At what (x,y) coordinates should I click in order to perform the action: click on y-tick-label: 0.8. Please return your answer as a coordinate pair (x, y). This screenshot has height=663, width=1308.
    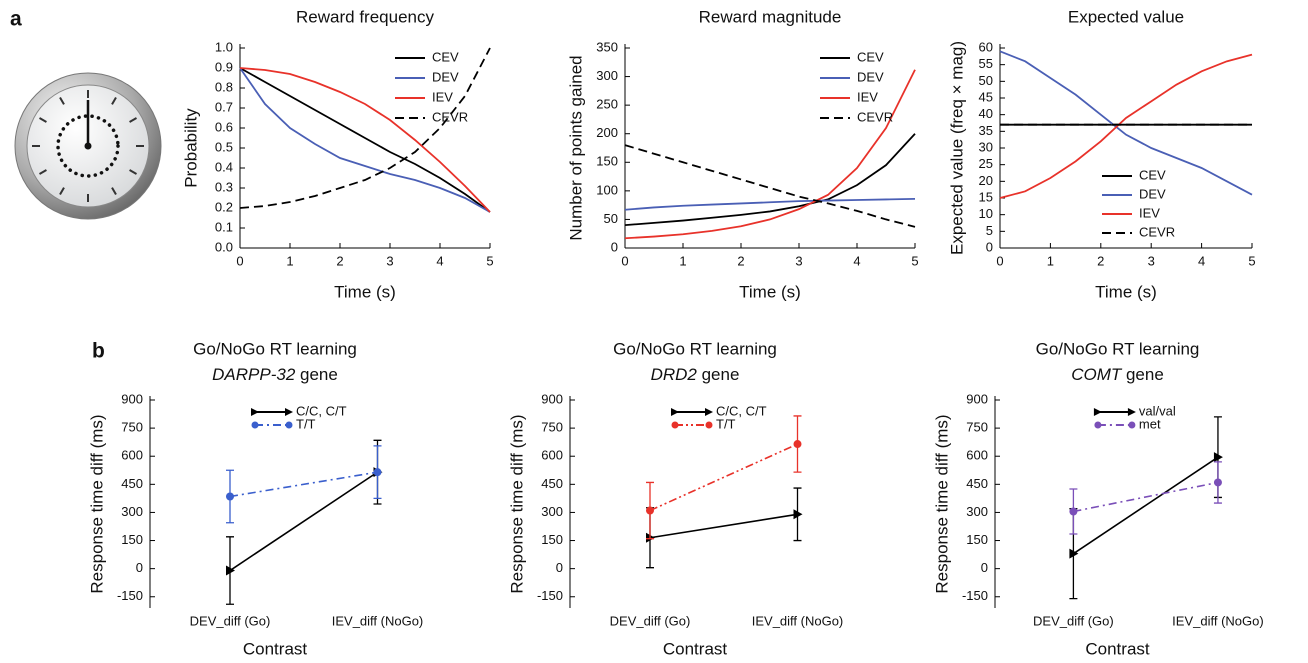
    Looking at the image, I should click on (224, 86).